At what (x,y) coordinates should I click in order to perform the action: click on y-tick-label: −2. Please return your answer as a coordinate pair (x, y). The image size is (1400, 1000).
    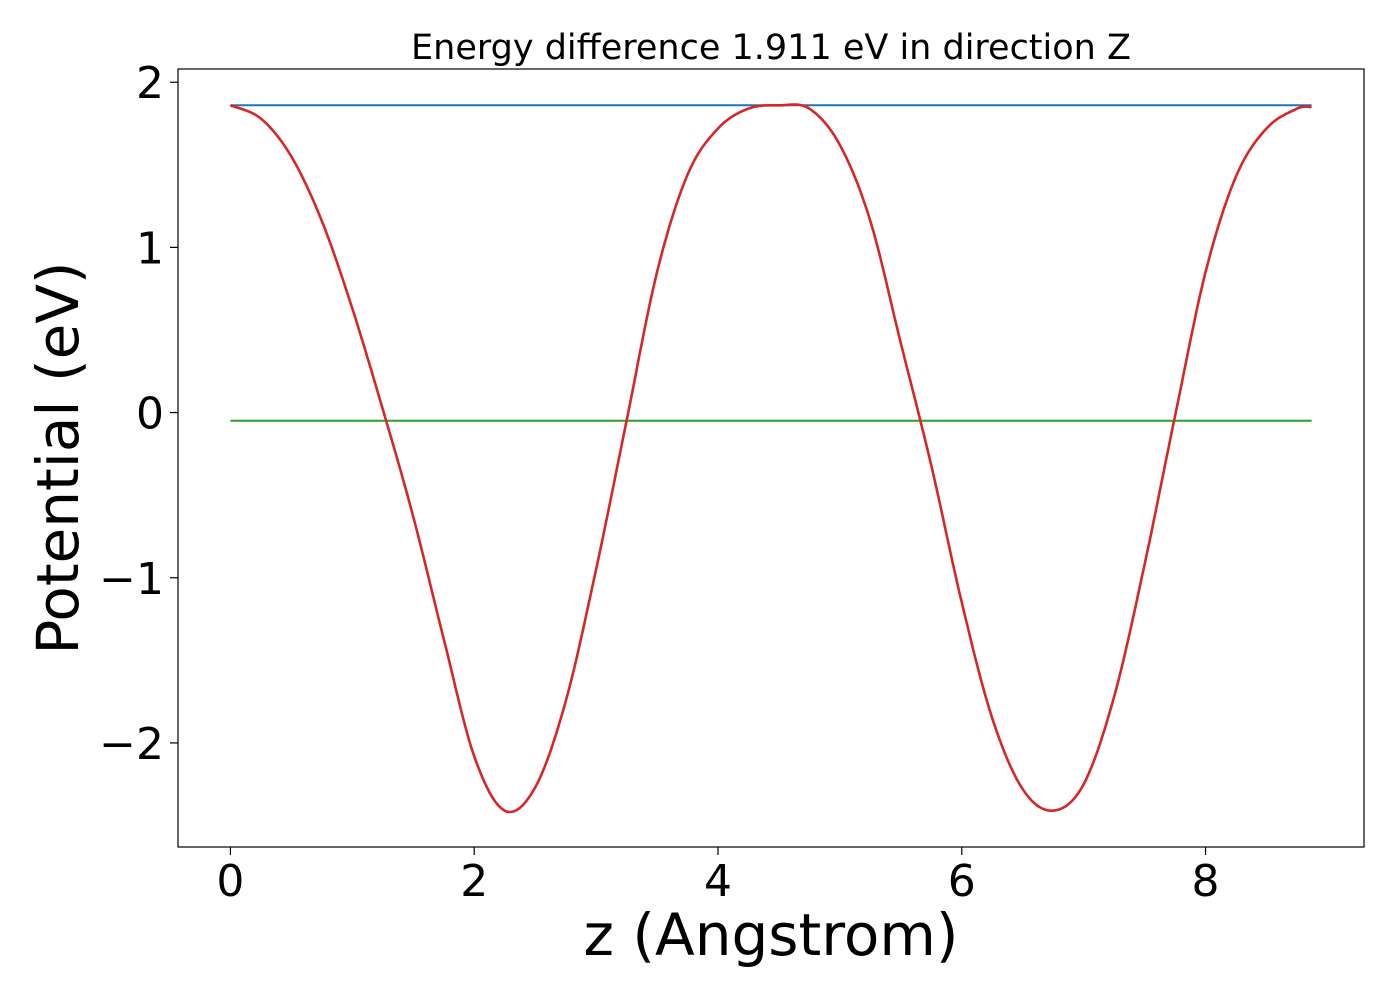
    Looking at the image, I should click on (131, 744).